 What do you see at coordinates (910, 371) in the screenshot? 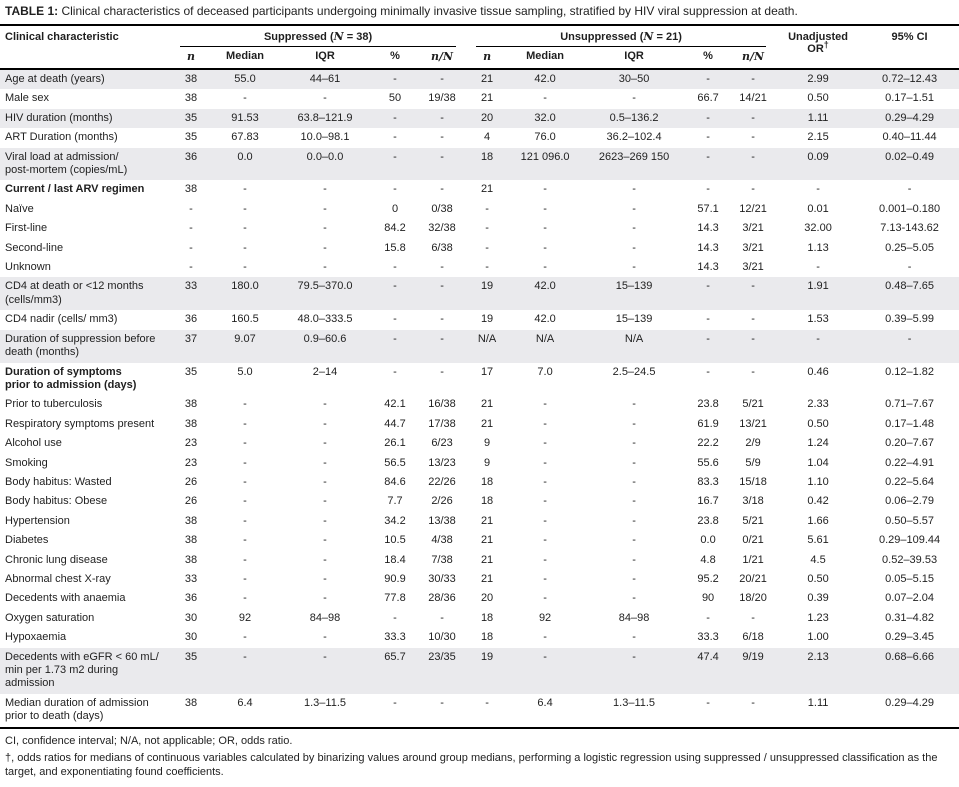
I see `cell: 0.12–1.82` at bounding box center [910, 371].